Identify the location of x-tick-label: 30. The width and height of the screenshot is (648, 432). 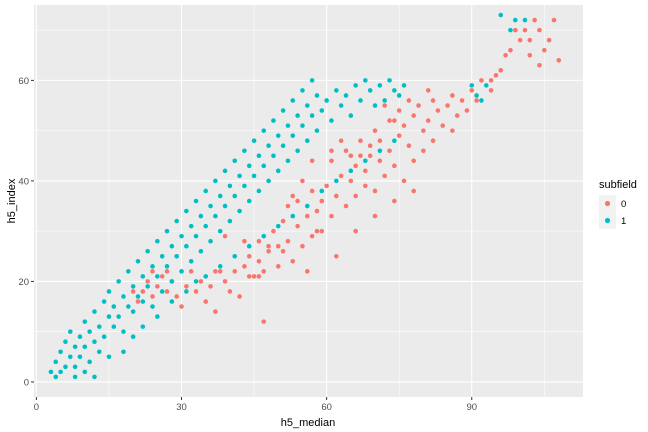
(181, 407).